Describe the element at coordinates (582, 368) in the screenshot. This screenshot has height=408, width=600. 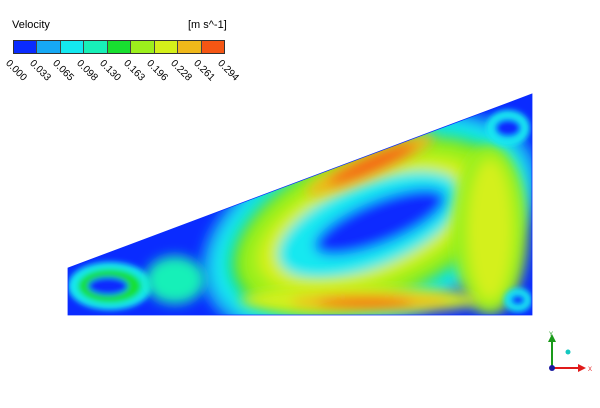
I see `x-axis-arrow` at that location.